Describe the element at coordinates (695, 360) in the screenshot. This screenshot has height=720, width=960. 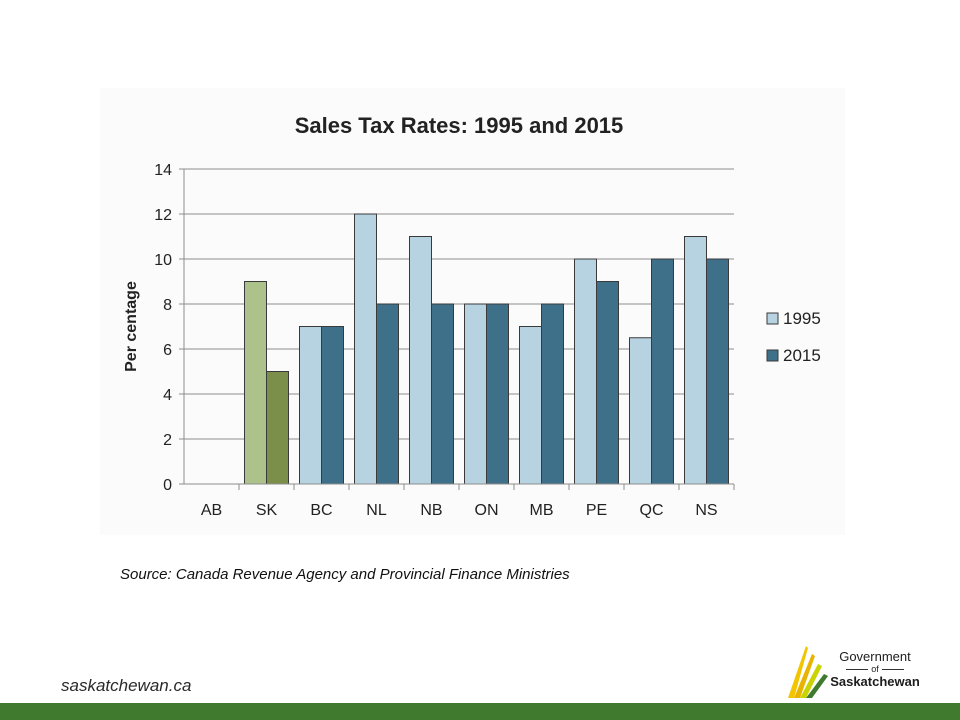
I see `bar-1995-NS` at that location.